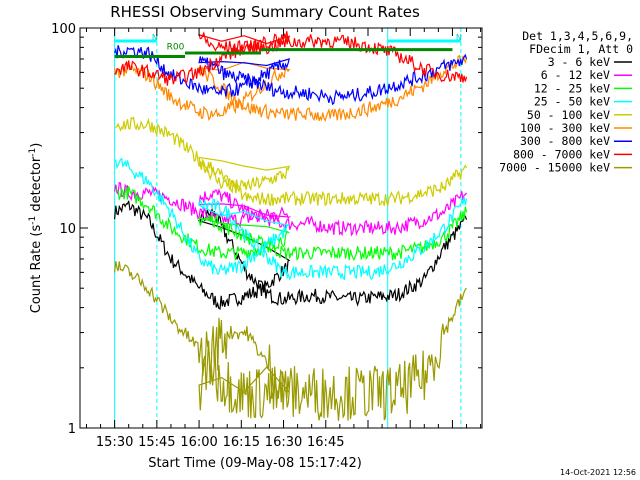 The height and width of the screenshot is (480, 640). I want to click on x-axis-label: Start Time (09-May-08 15:17:42), so click(255, 463).